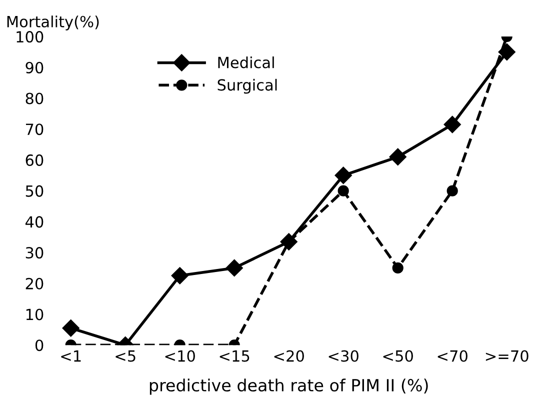 The width and height of the screenshot is (545, 406). What do you see at coordinates (34, 222) in the screenshot?
I see `y-tick-label: 40` at bounding box center [34, 222].